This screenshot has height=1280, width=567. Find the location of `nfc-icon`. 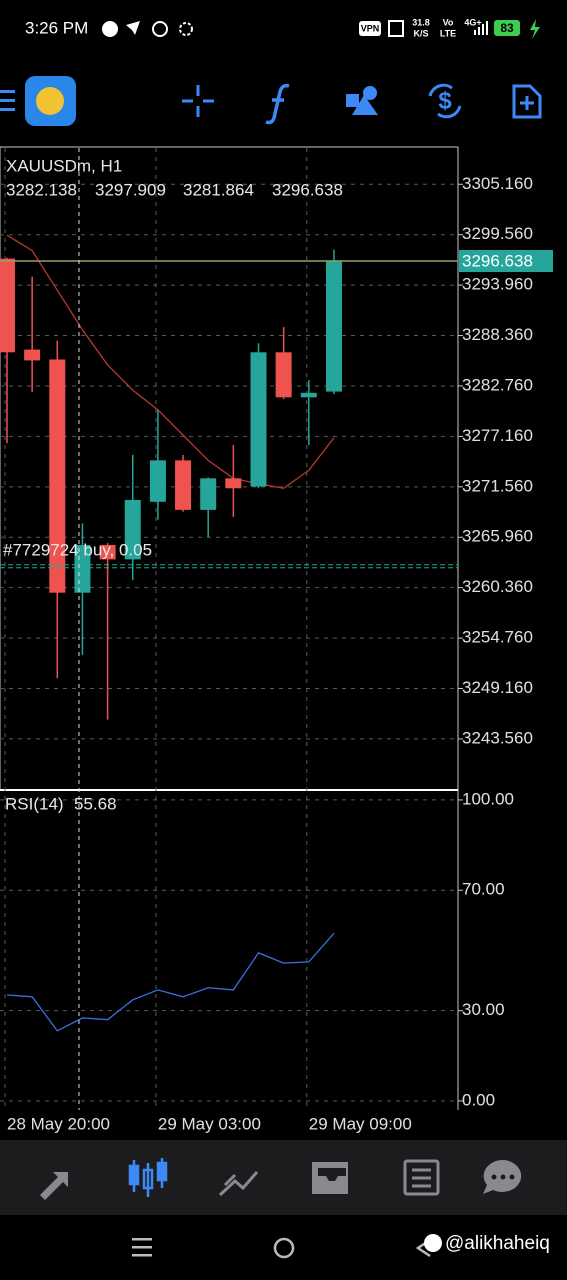

nfc-icon is located at coordinates (396, 28).